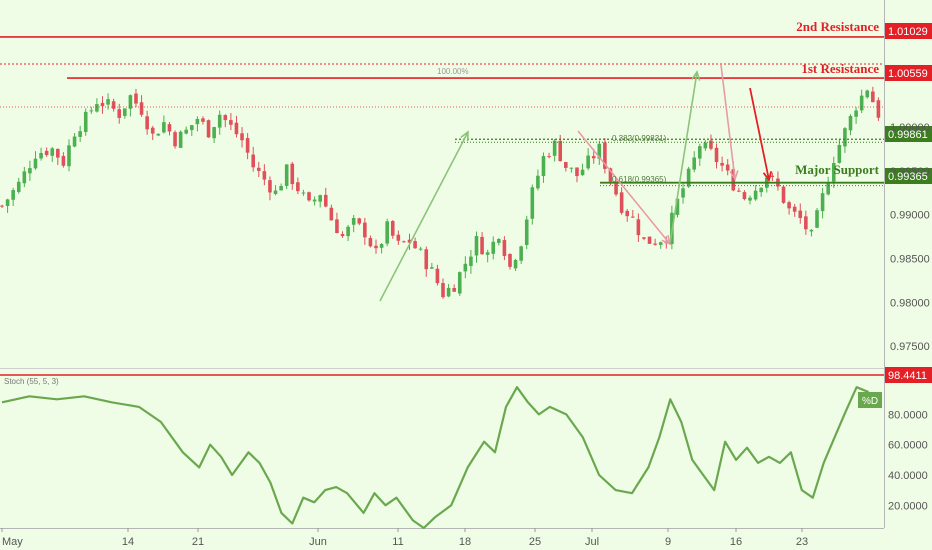  Describe the element at coordinates (198, 542) in the screenshot. I see `x-tick-label: 21` at that location.